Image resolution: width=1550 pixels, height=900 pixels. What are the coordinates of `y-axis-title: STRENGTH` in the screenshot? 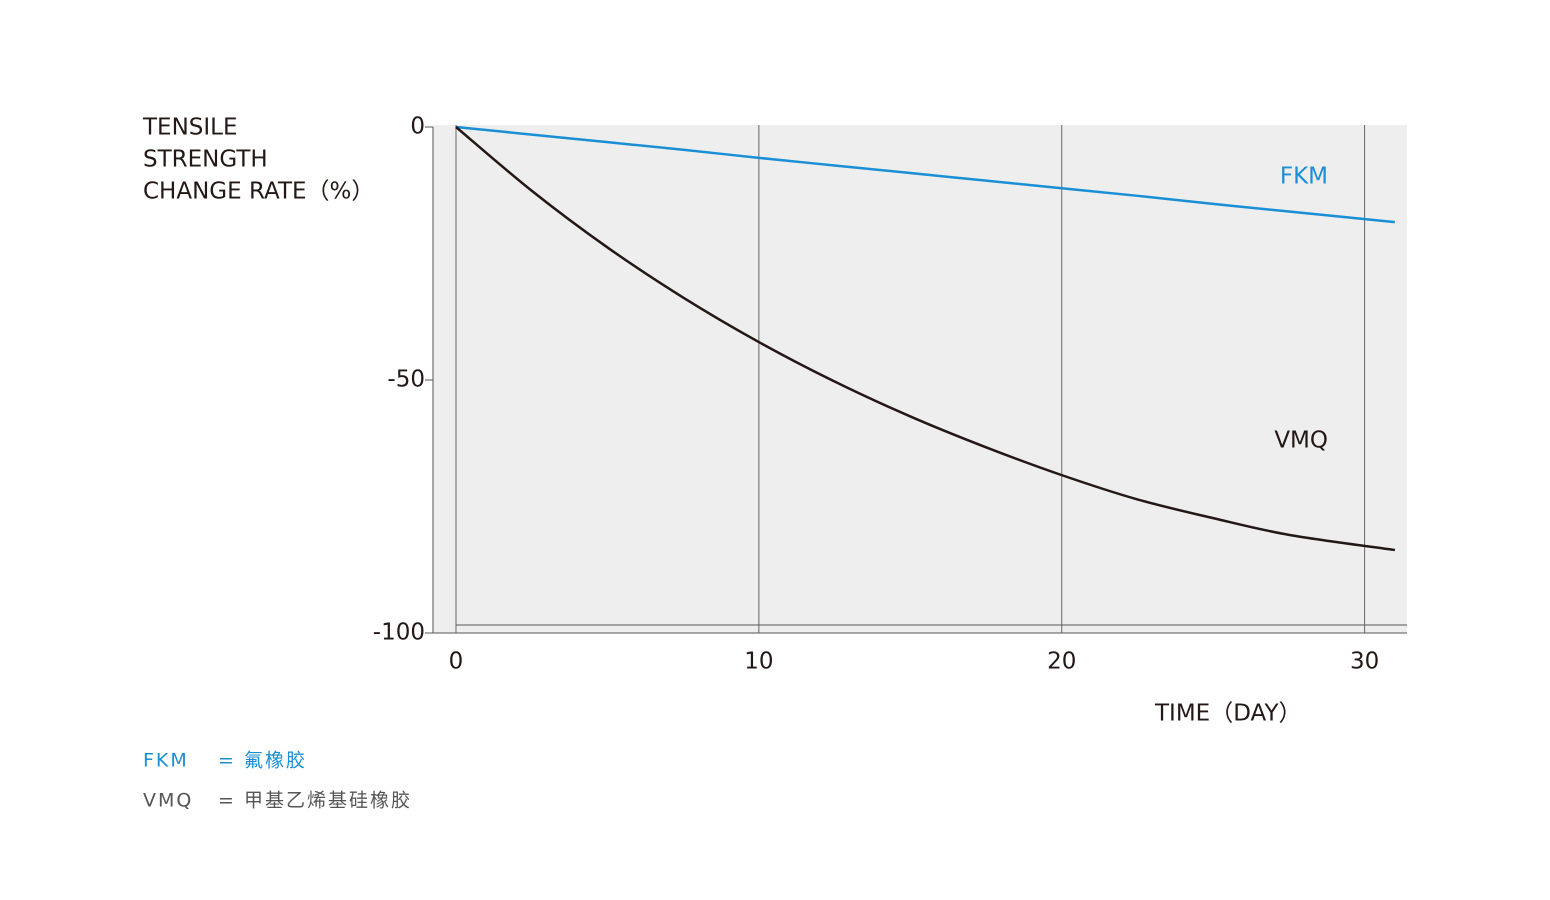 It's located at (205, 160).